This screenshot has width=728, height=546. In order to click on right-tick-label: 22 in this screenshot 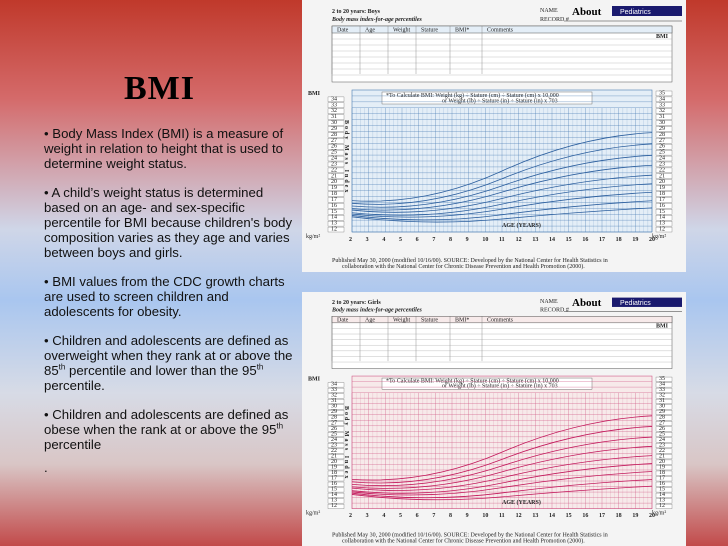, I will do `click(662, 170)`.